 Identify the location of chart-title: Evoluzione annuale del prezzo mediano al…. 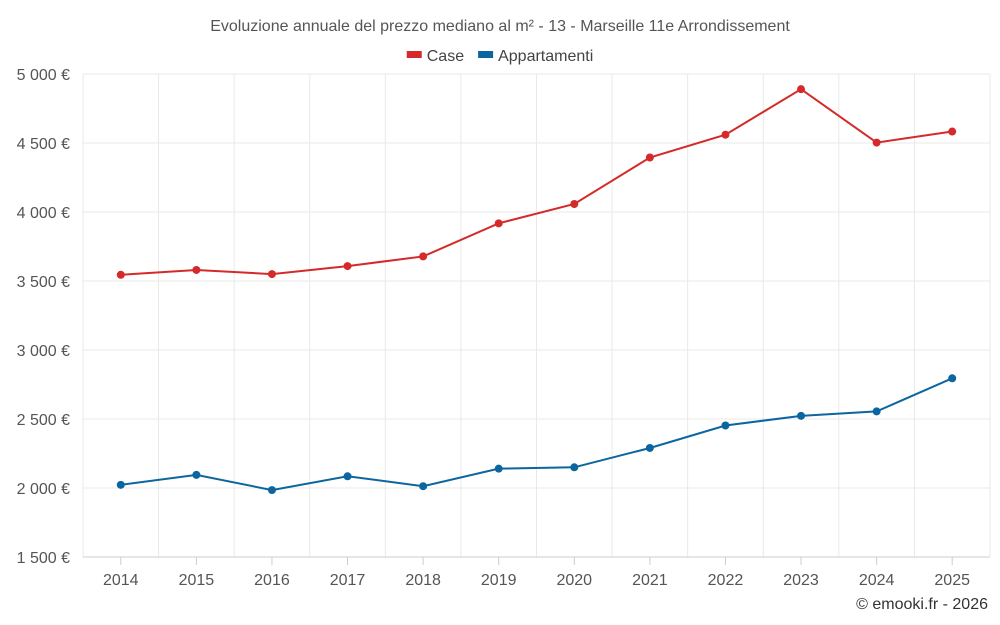
(500, 26).